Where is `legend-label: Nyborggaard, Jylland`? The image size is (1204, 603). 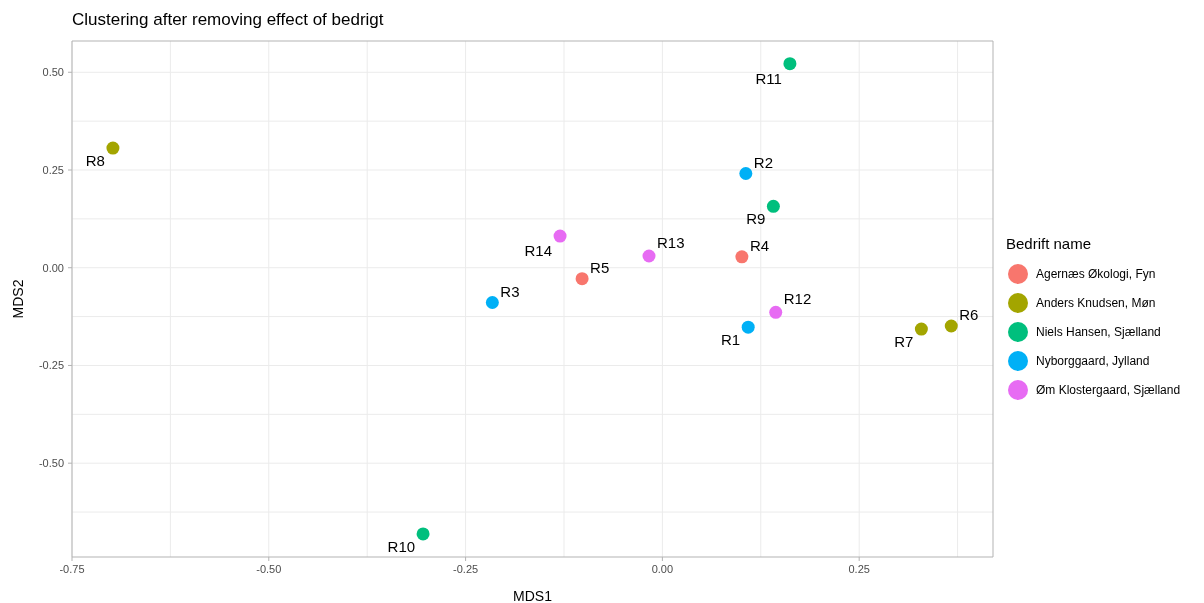 legend-label: Nyborggaard, Jylland is located at coordinates (1093, 361).